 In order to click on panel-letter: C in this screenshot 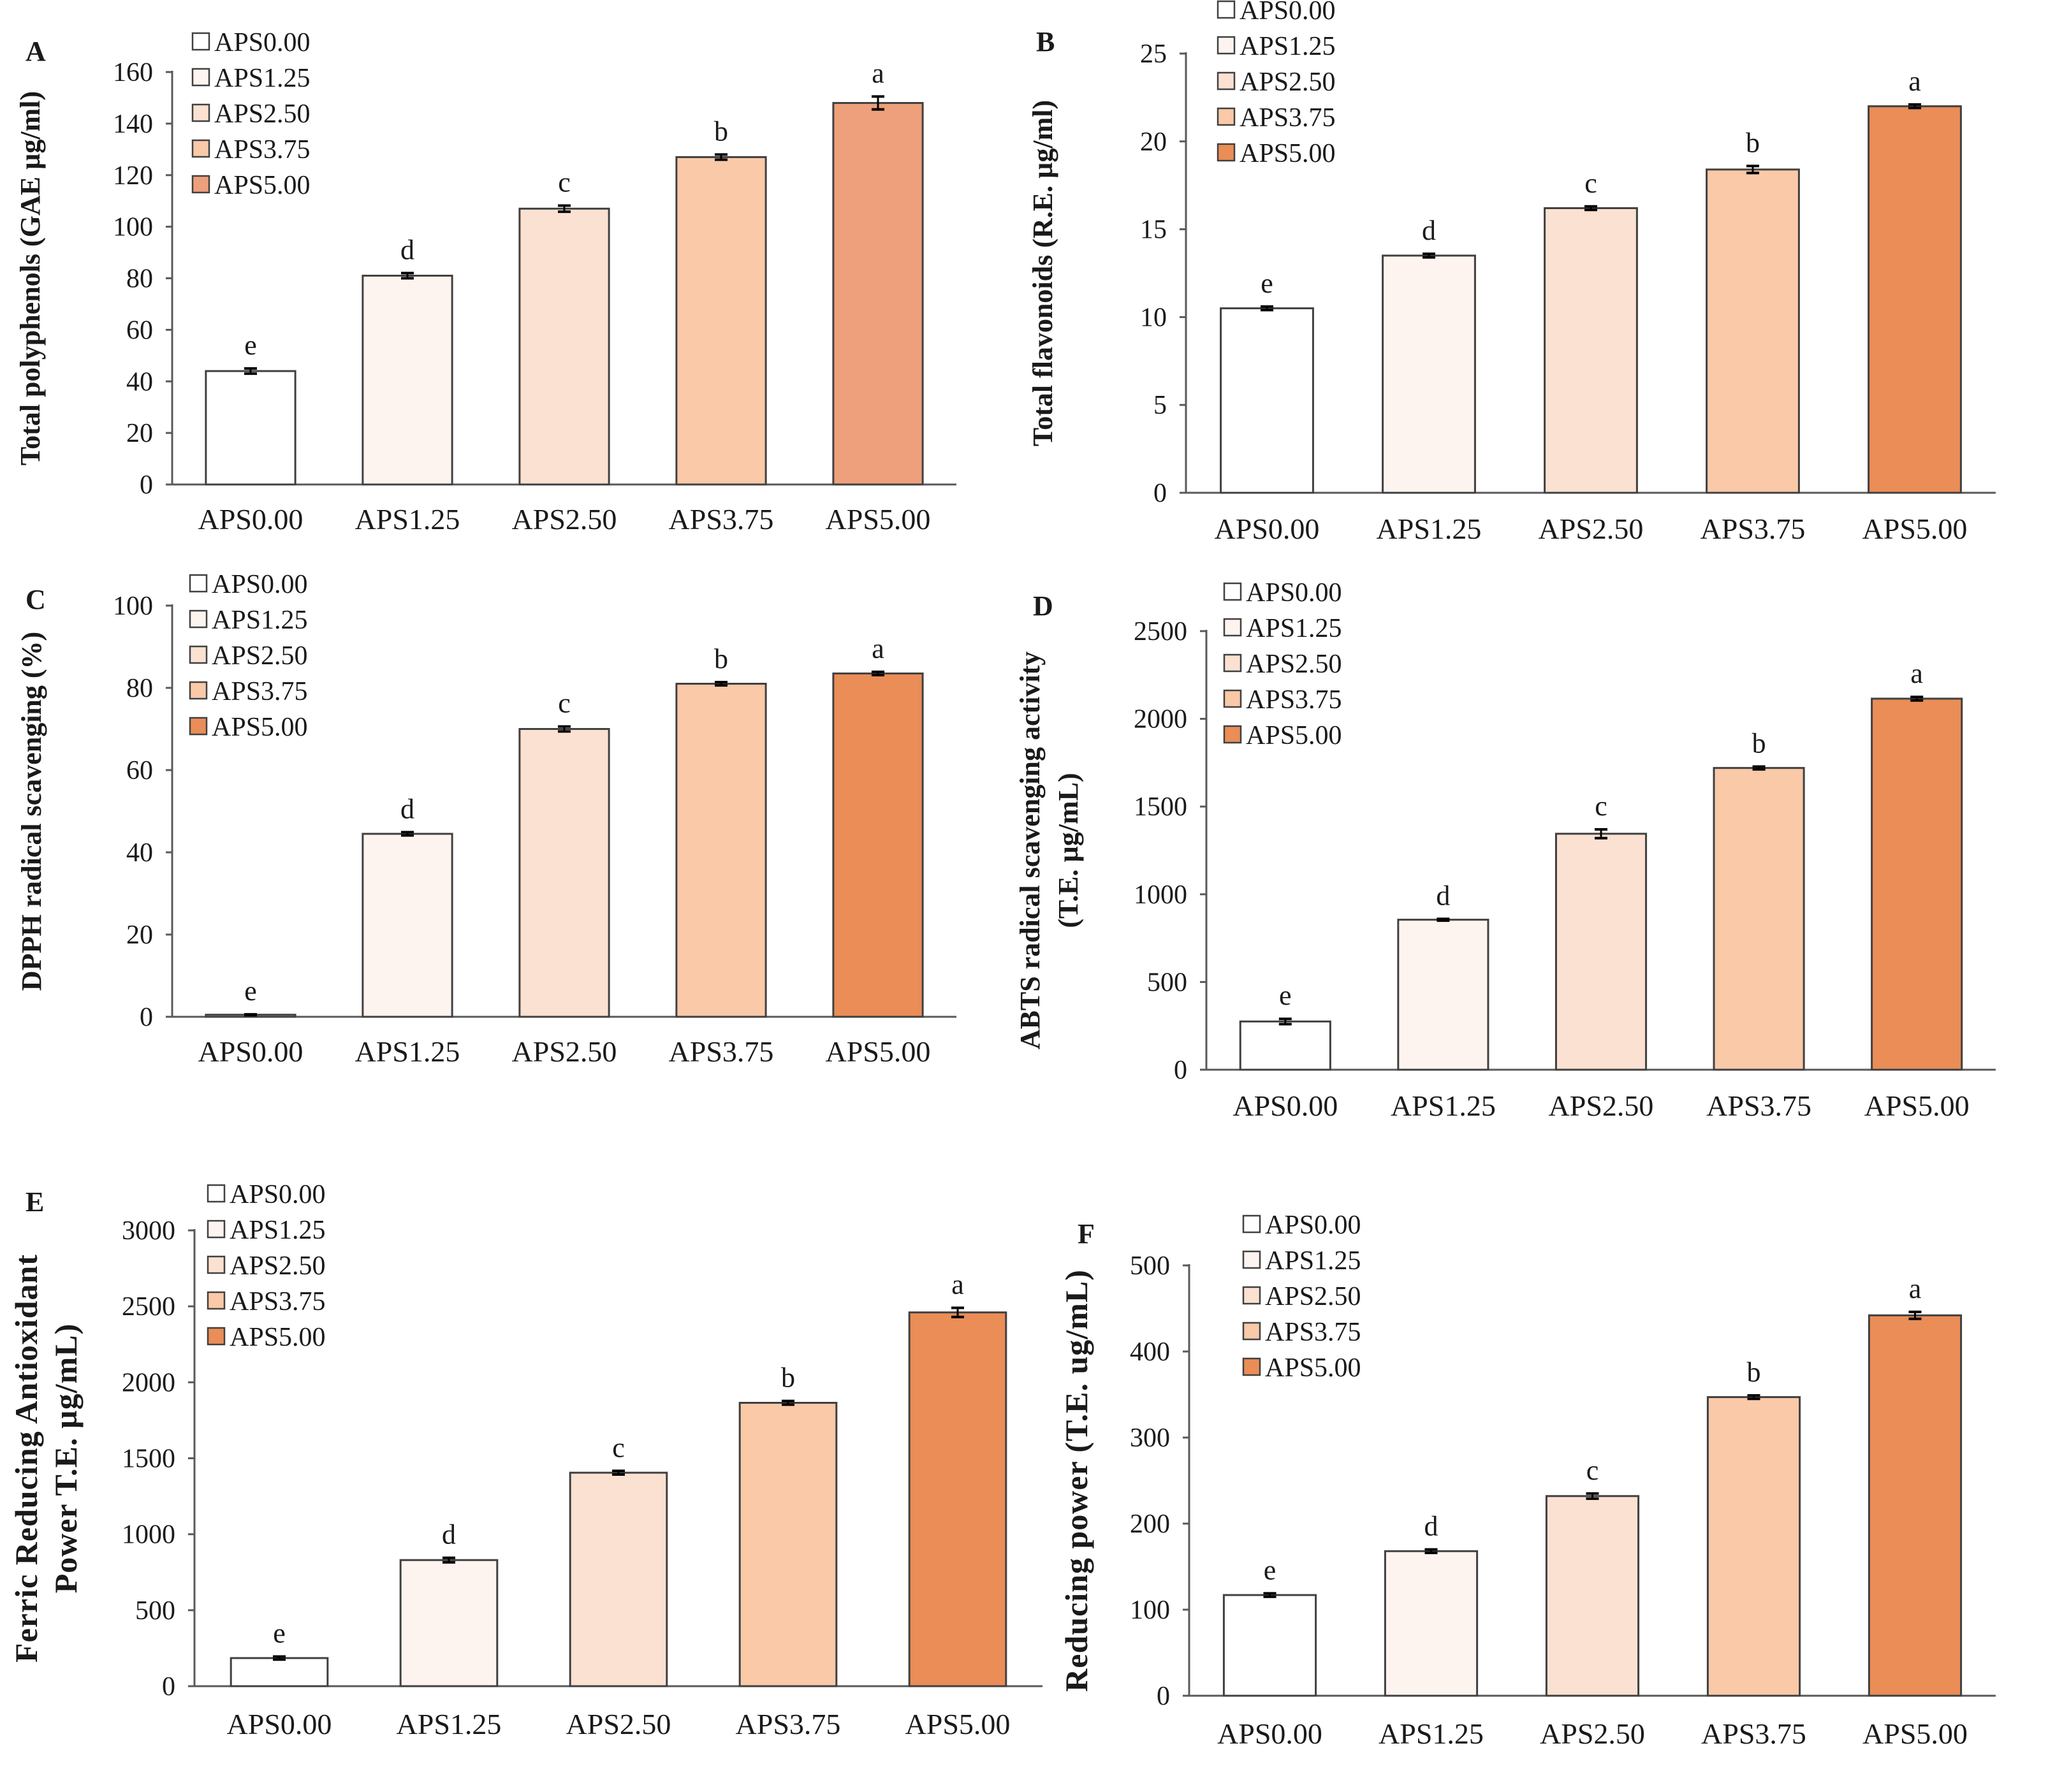, I will do `click(36, 599)`.